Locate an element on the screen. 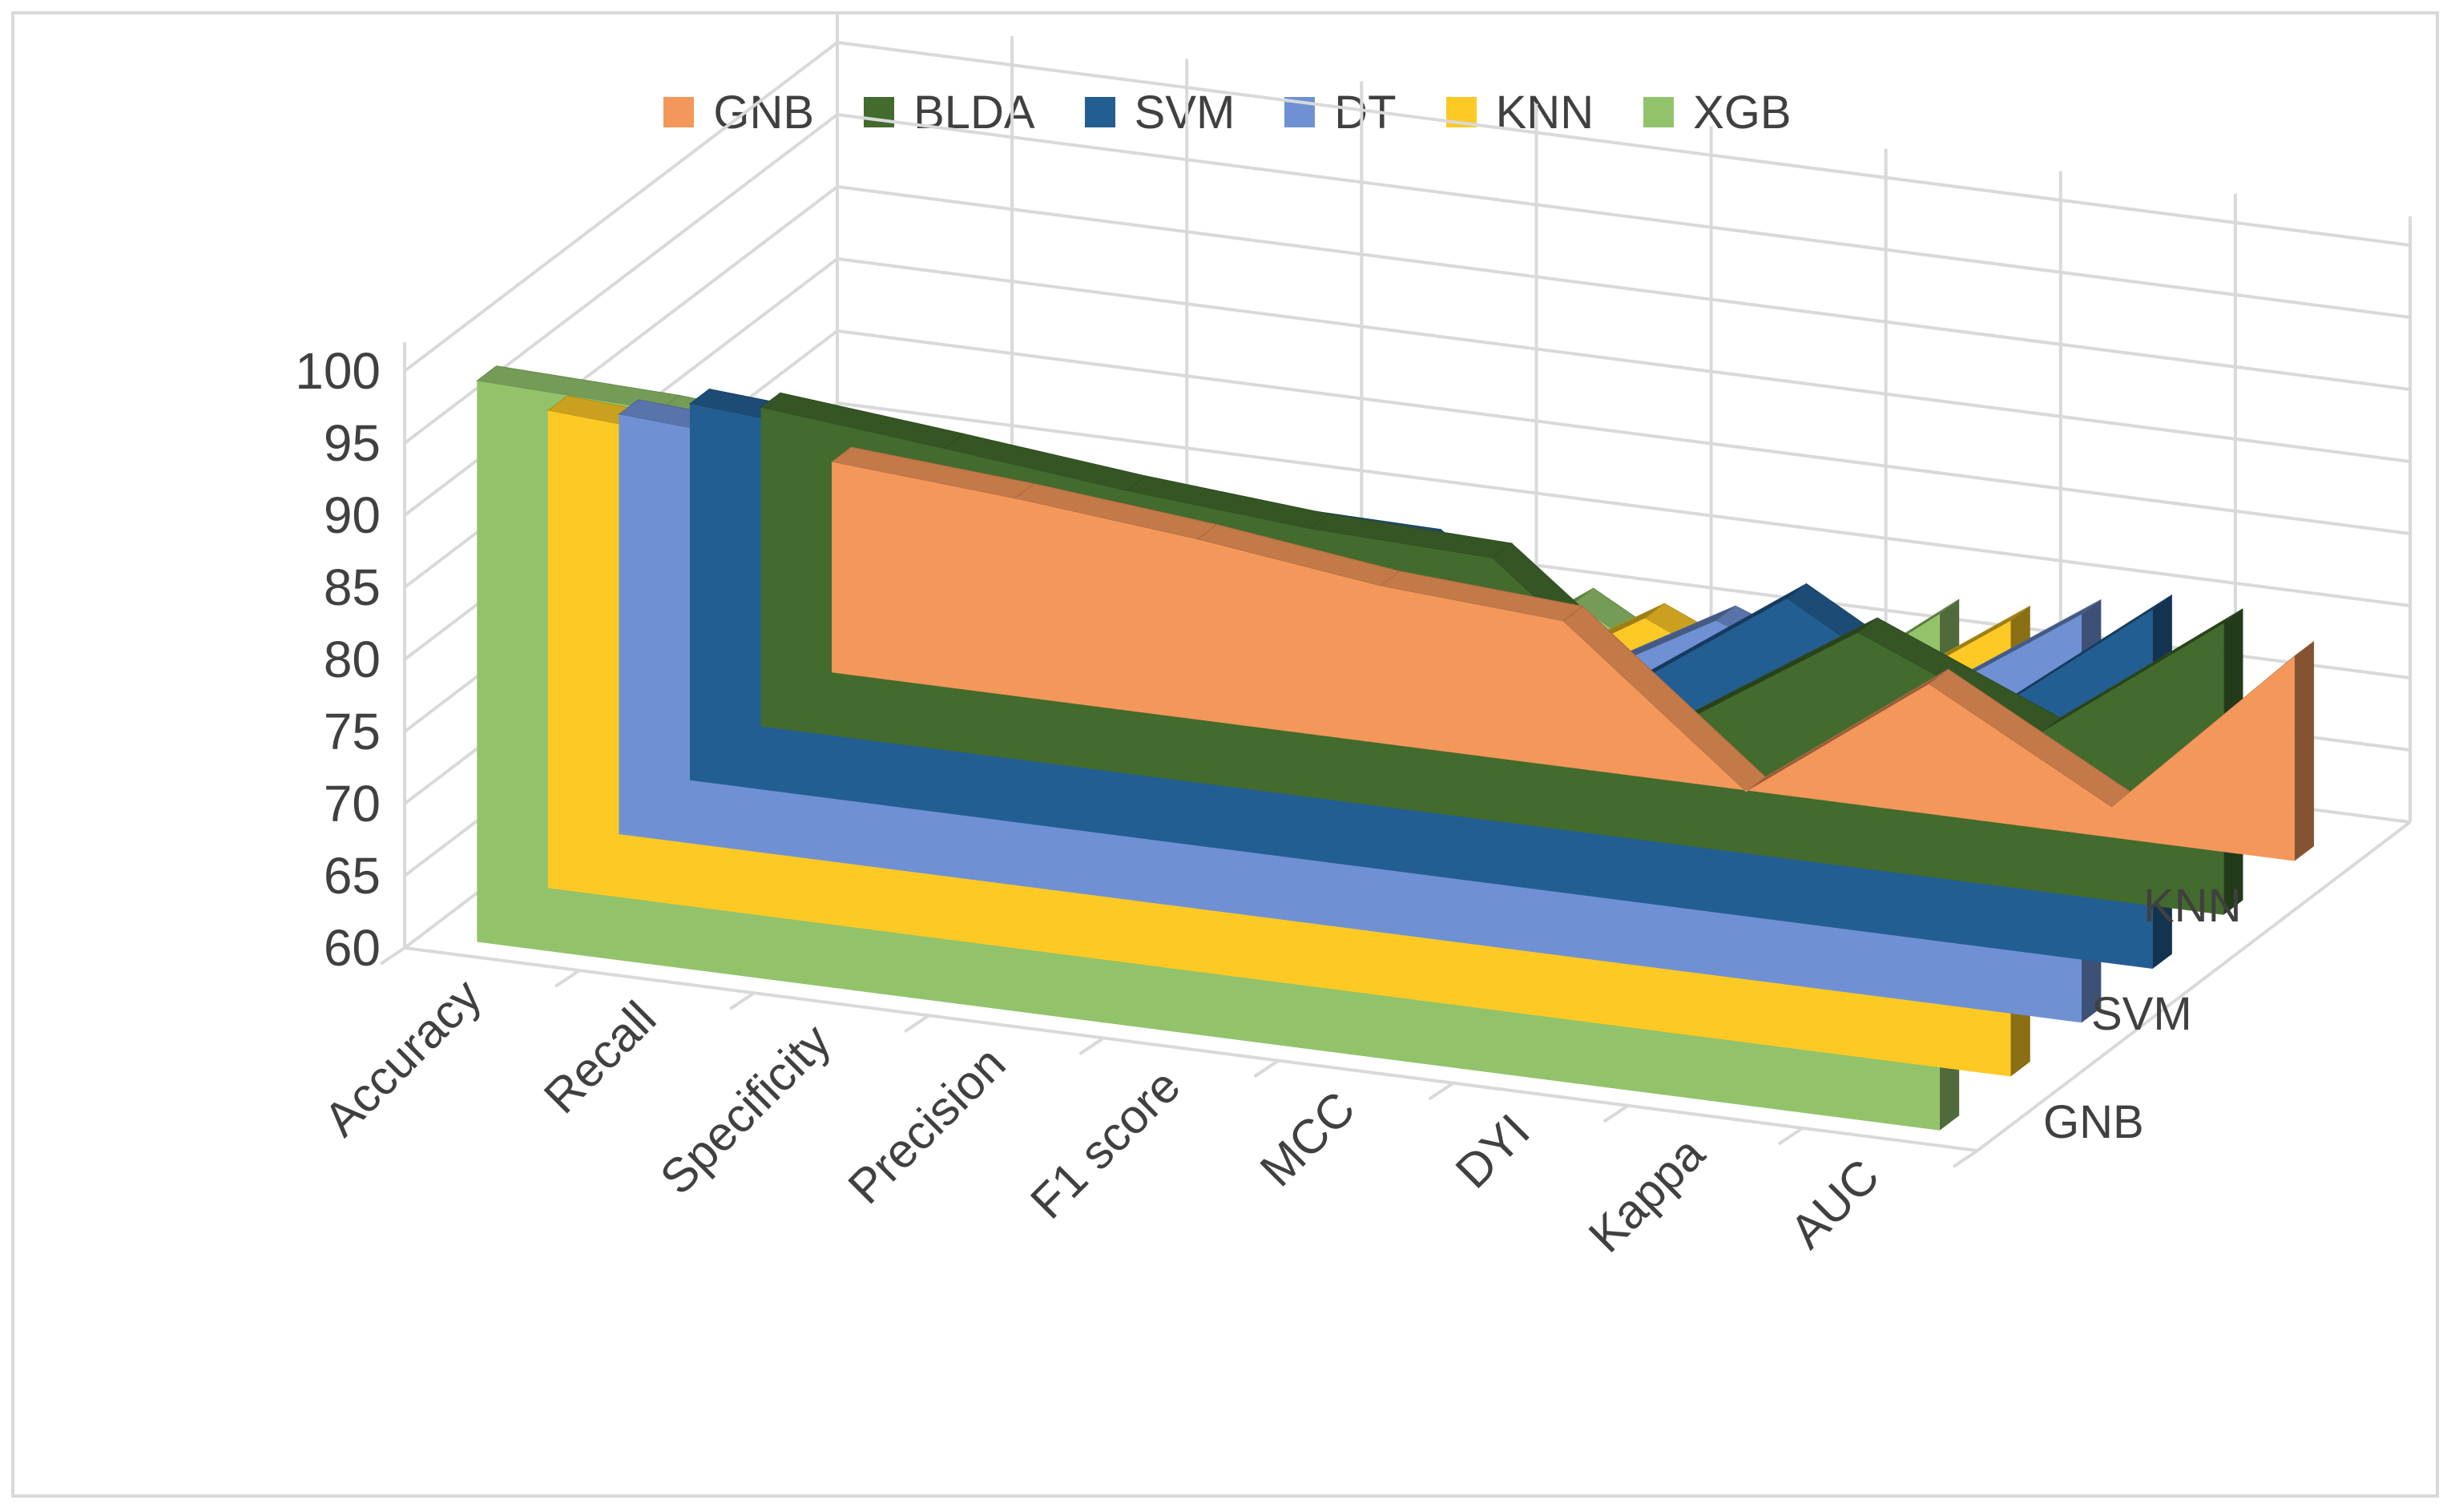  x-tick-label: DYI is located at coordinates (1493, 1151).